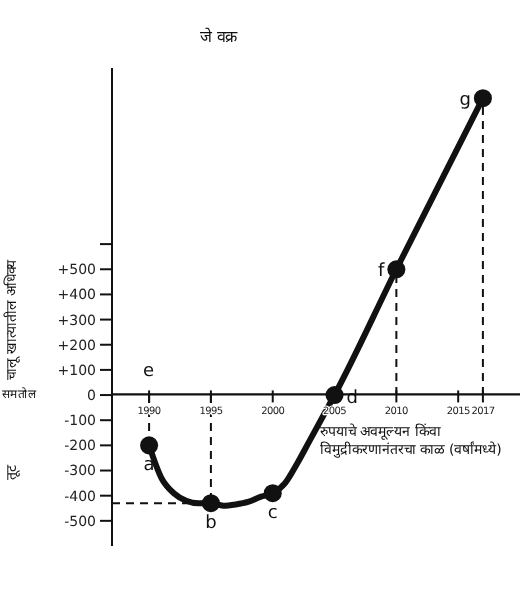 The image size is (526, 600). What do you see at coordinates (465, 100) in the screenshot?
I see `annotation: g` at bounding box center [465, 100].